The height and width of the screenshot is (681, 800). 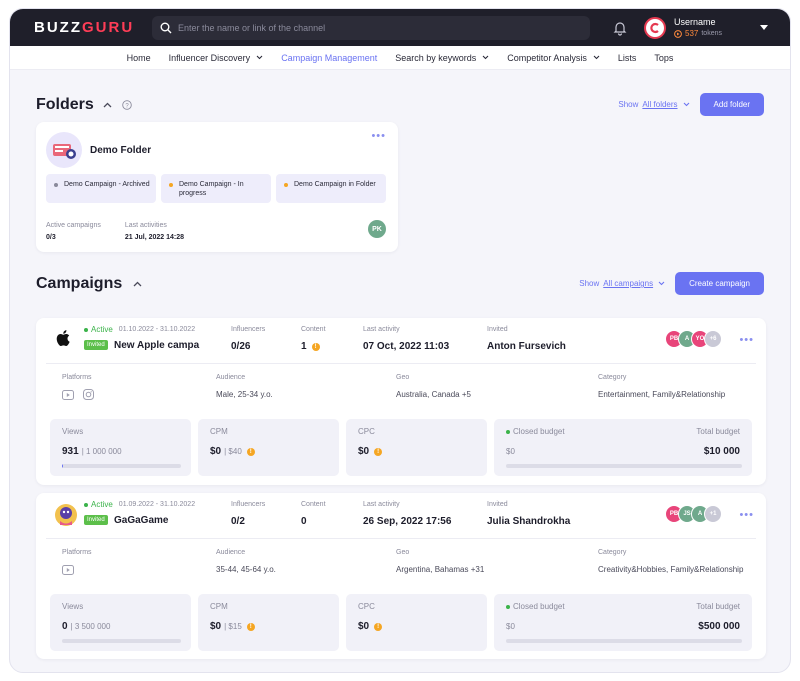 What do you see at coordinates (620, 28) in the screenshot?
I see `bell-icon` at bounding box center [620, 28].